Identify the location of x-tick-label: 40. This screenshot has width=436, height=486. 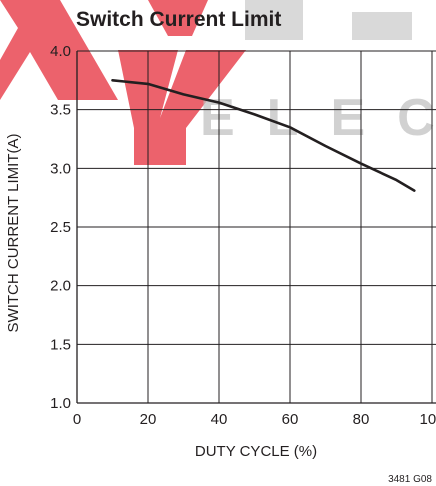
(219, 419).